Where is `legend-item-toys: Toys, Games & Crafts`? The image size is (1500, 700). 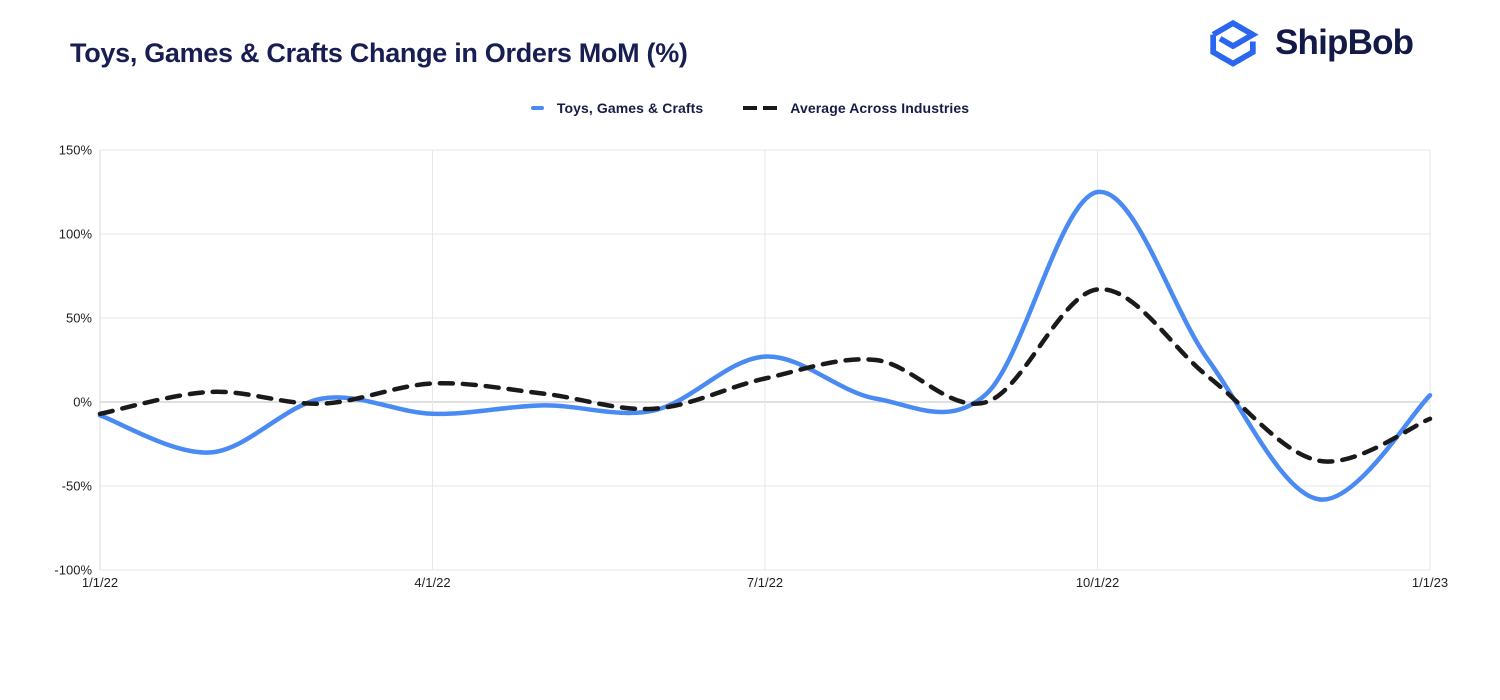
legend-item-toys: Toys, Games & Crafts is located at coordinates (617, 108).